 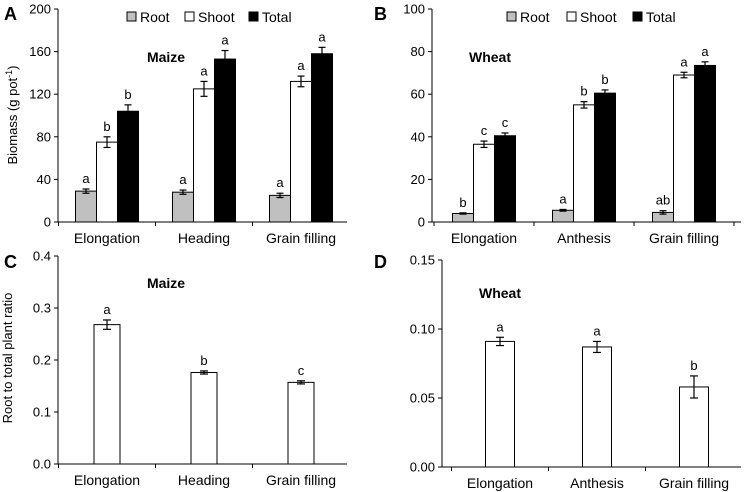 What do you see at coordinates (12, 67) in the screenshot?
I see `y-axis-label-close: )` at bounding box center [12, 67].